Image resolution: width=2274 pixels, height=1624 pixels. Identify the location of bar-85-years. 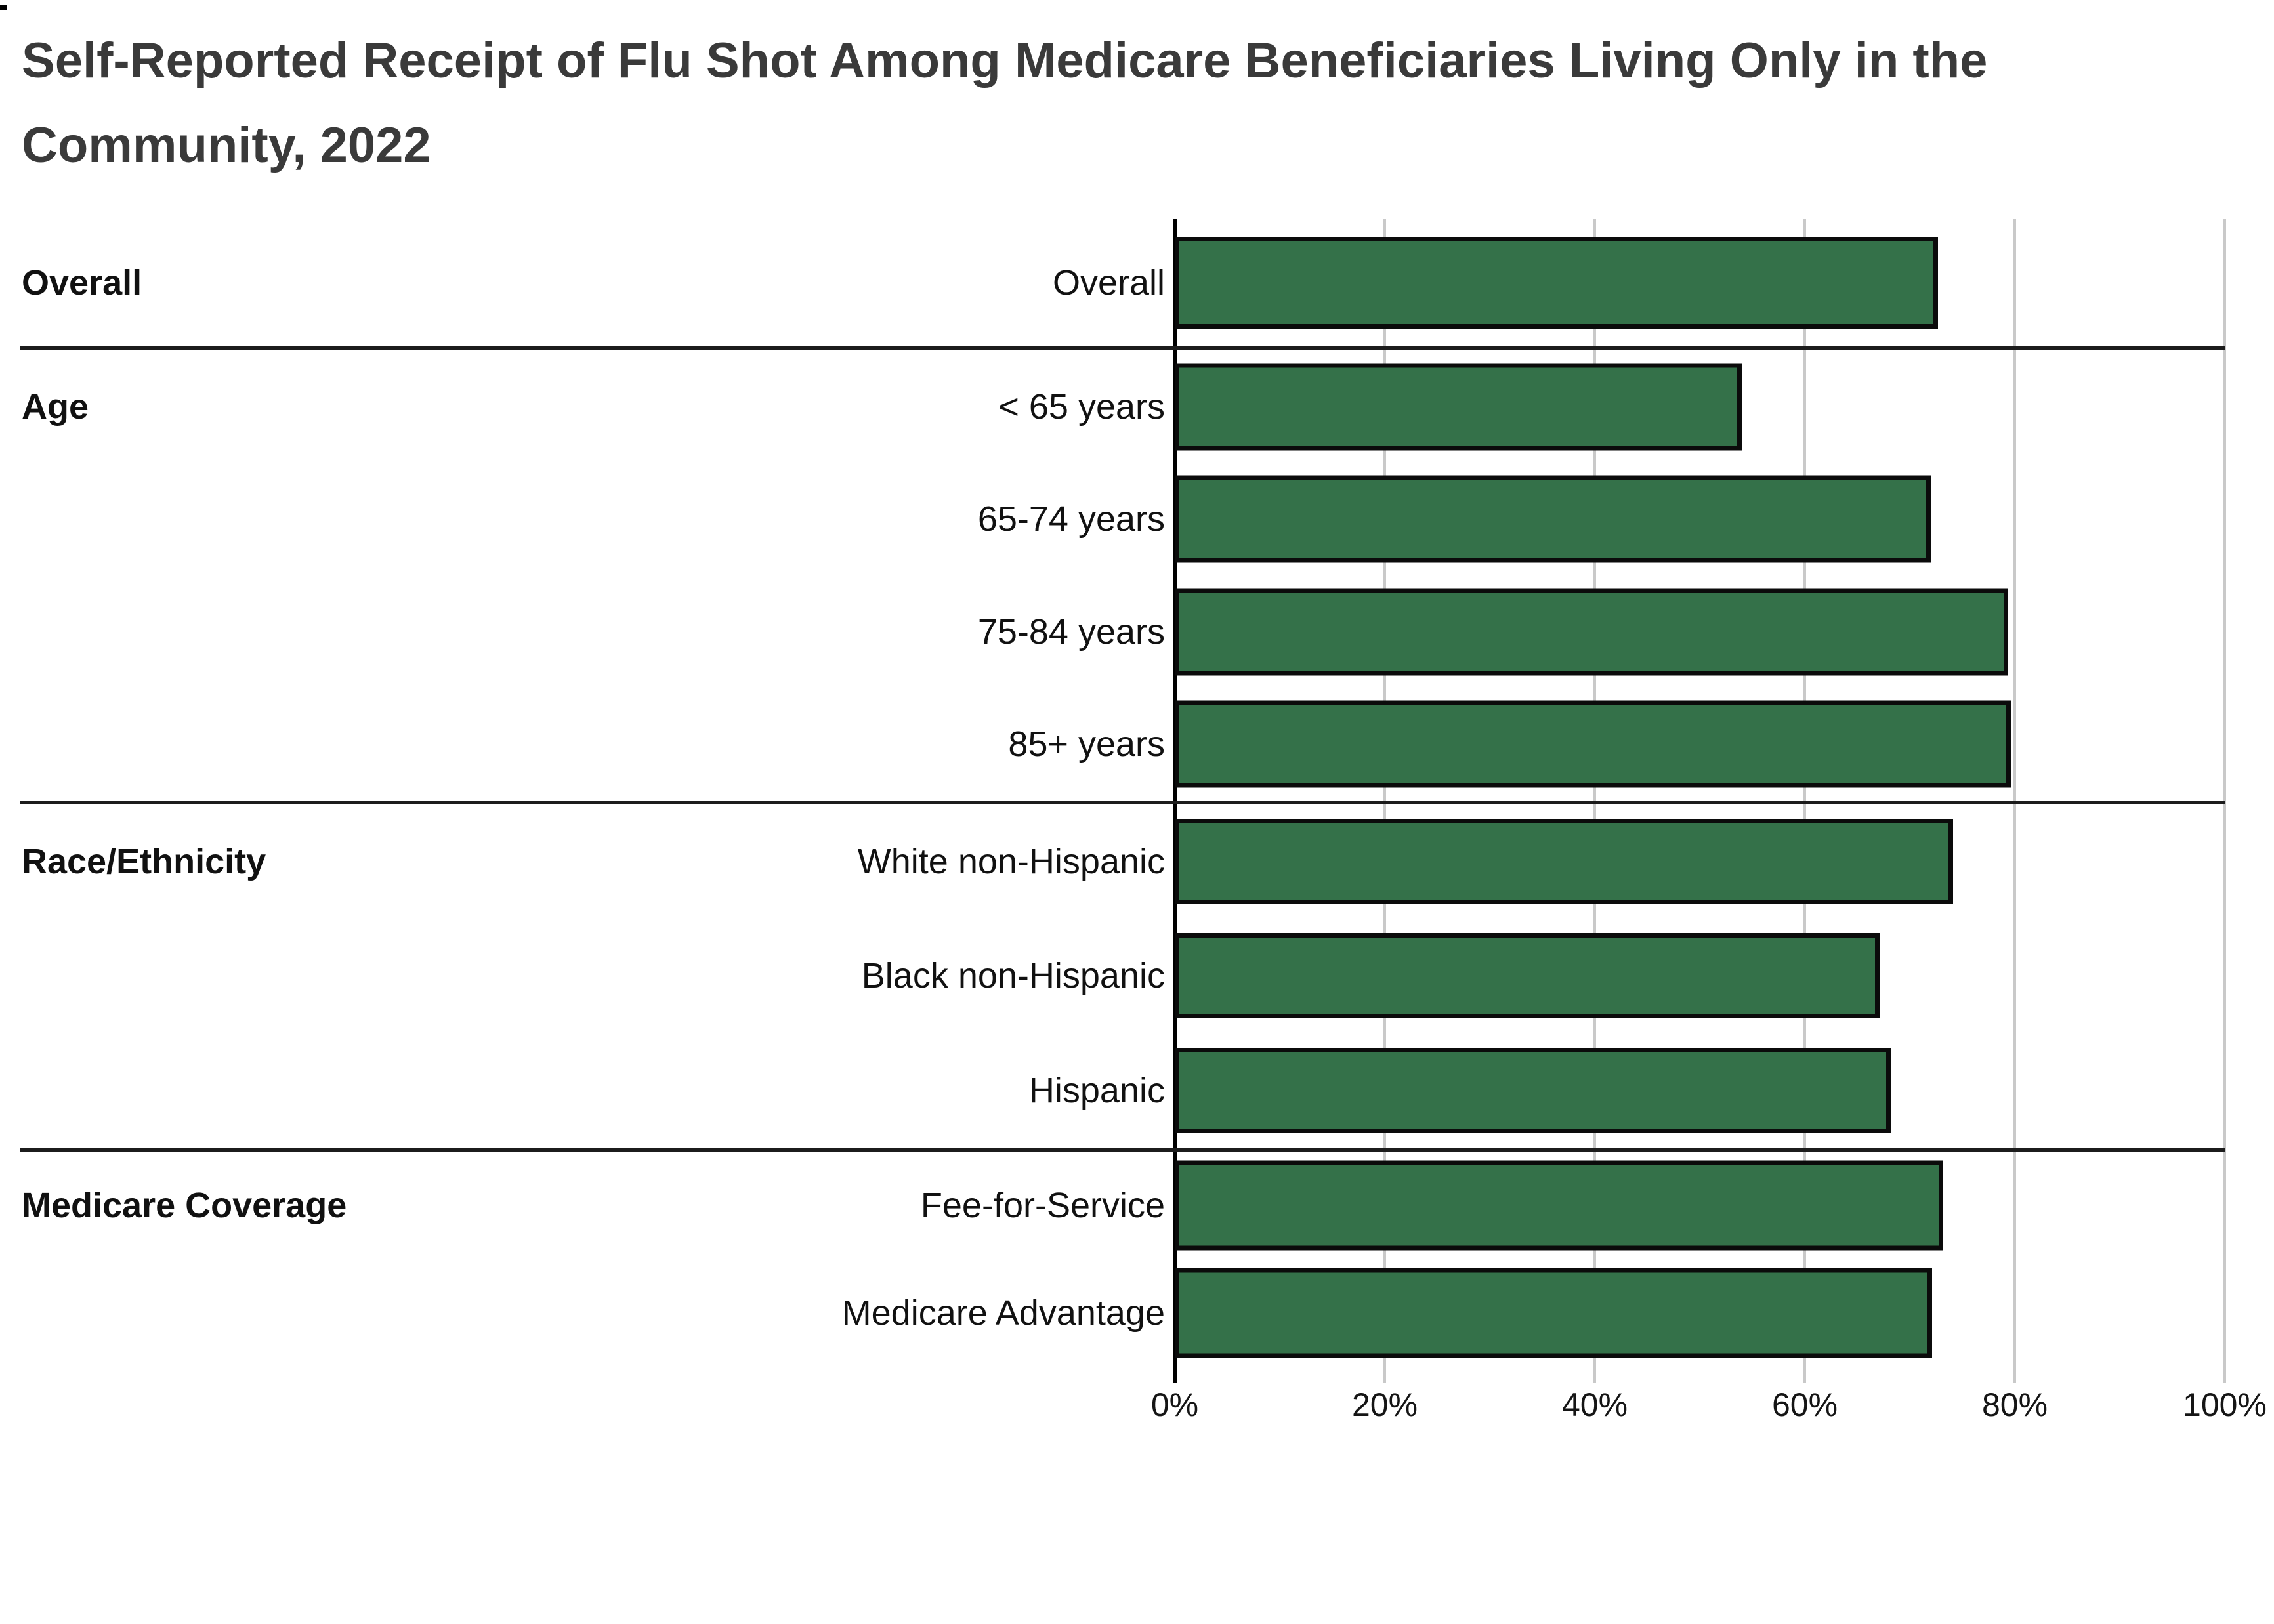
(1593, 744).